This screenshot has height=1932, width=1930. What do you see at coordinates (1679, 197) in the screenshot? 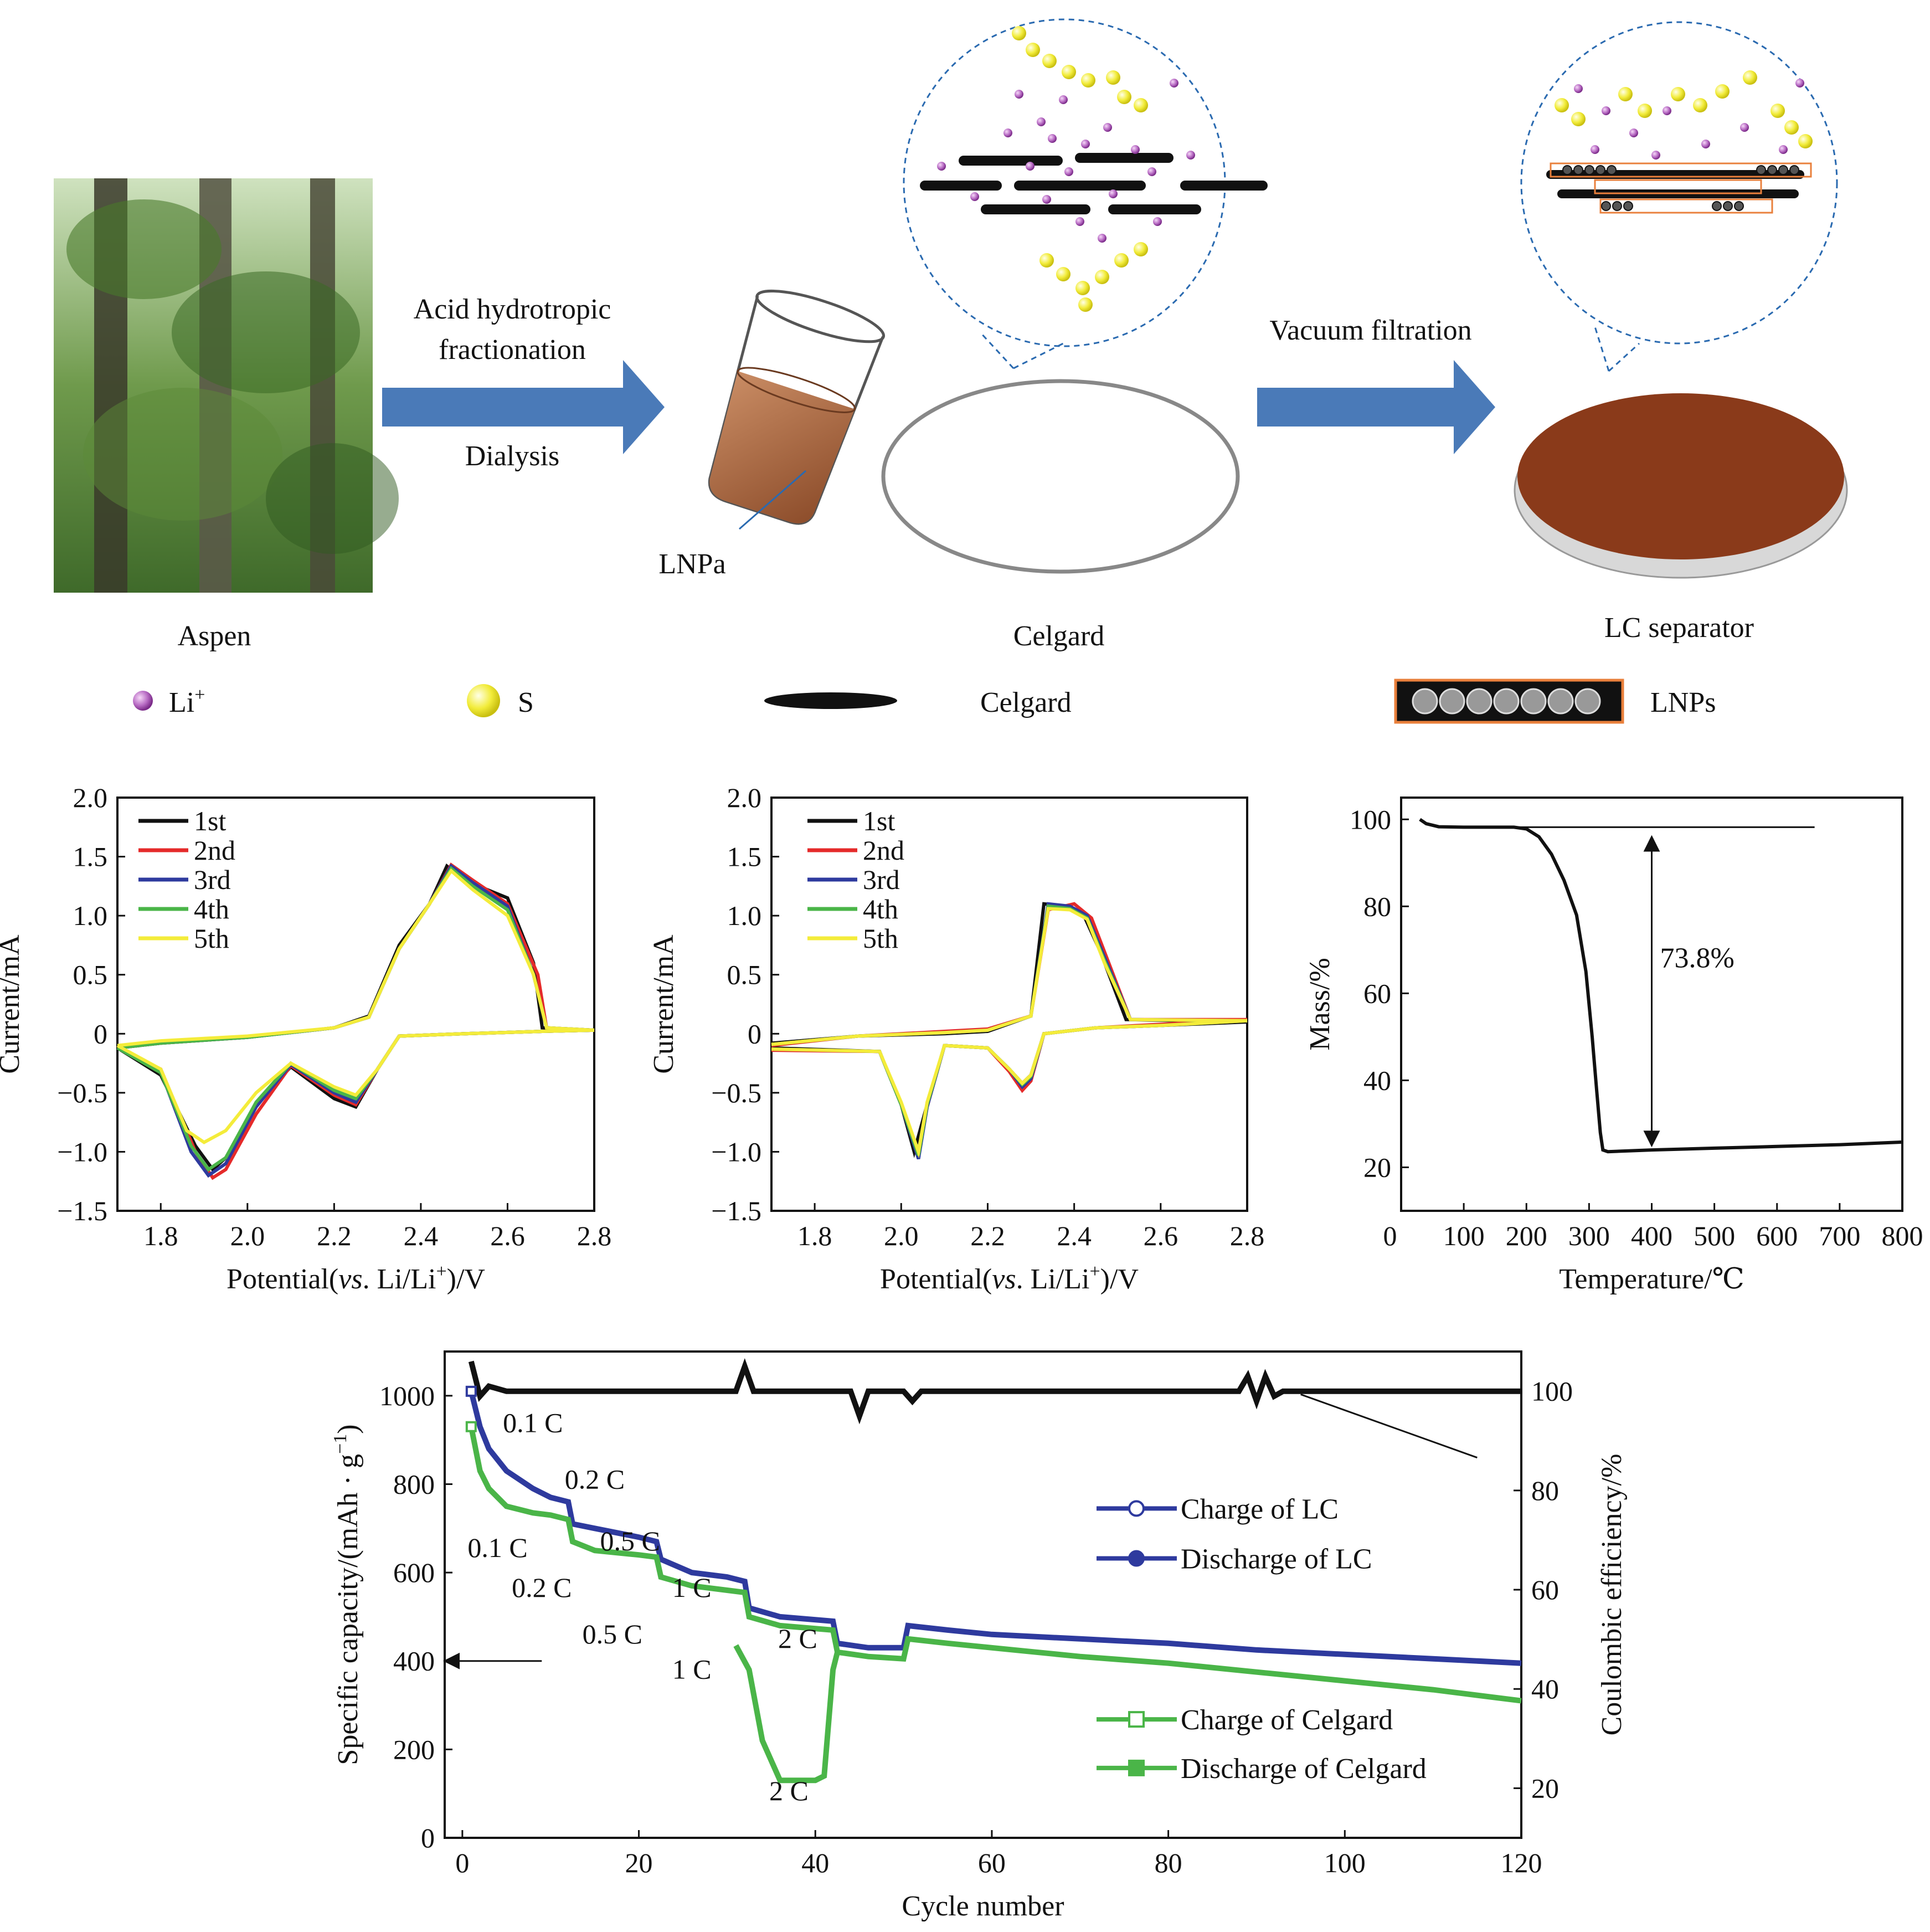
I see `lc-zoom-bubble` at bounding box center [1679, 197].